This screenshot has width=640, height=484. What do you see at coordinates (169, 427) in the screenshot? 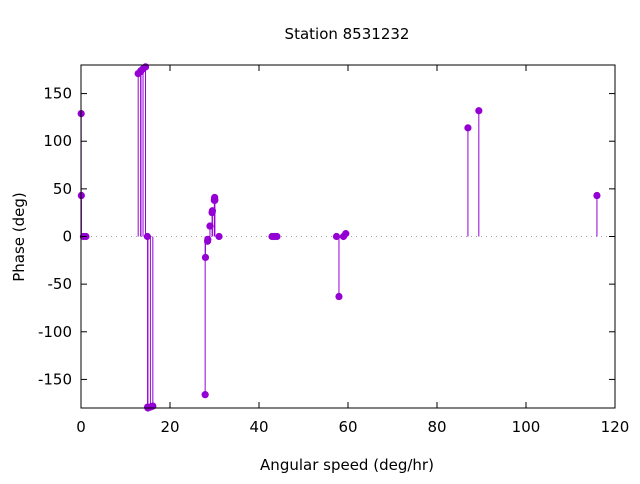
I see `x-tick-label: 20` at bounding box center [169, 427].